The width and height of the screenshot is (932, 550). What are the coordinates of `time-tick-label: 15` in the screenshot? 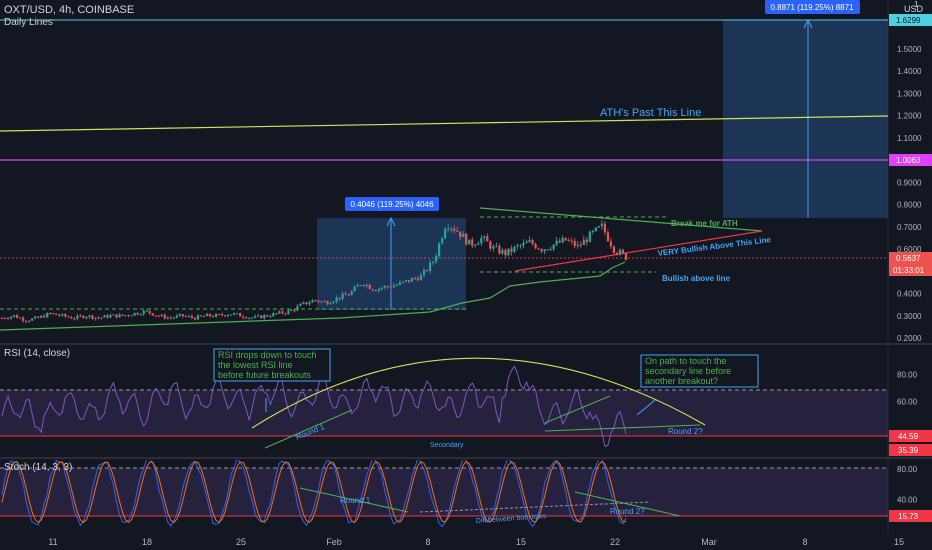 It's located at (899, 542).